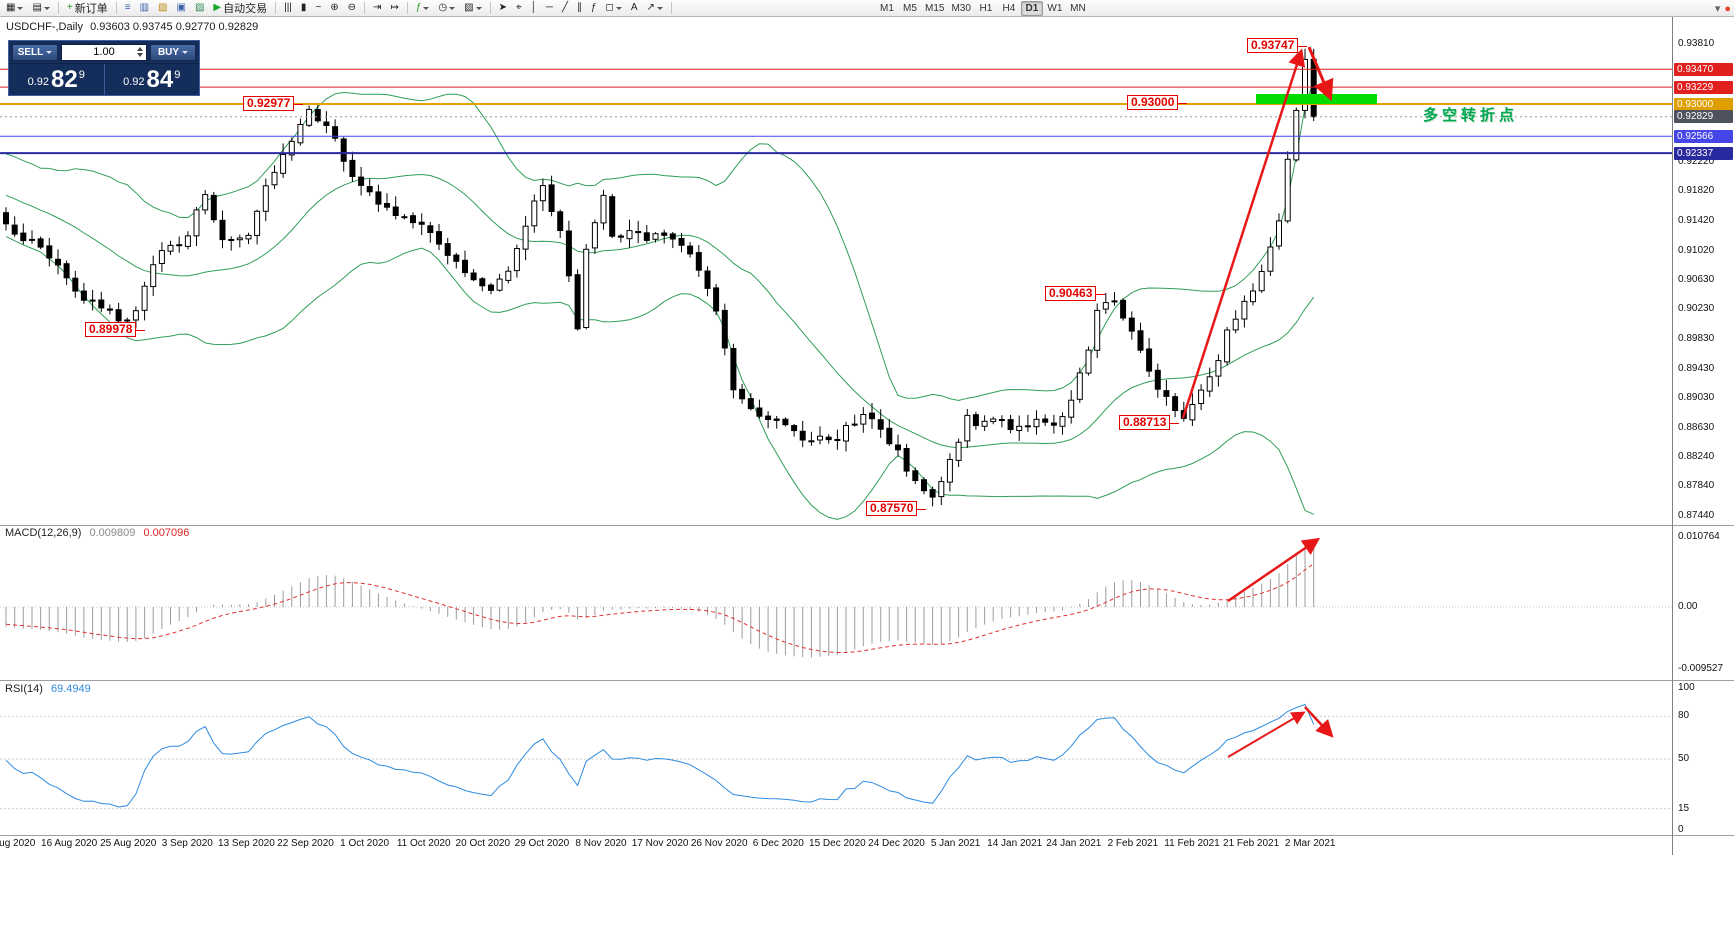 Image resolution: width=1734 pixels, height=938 pixels. Describe the element at coordinates (935, 8) in the screenshot. I see `timeframe-m15: M15` at that location.